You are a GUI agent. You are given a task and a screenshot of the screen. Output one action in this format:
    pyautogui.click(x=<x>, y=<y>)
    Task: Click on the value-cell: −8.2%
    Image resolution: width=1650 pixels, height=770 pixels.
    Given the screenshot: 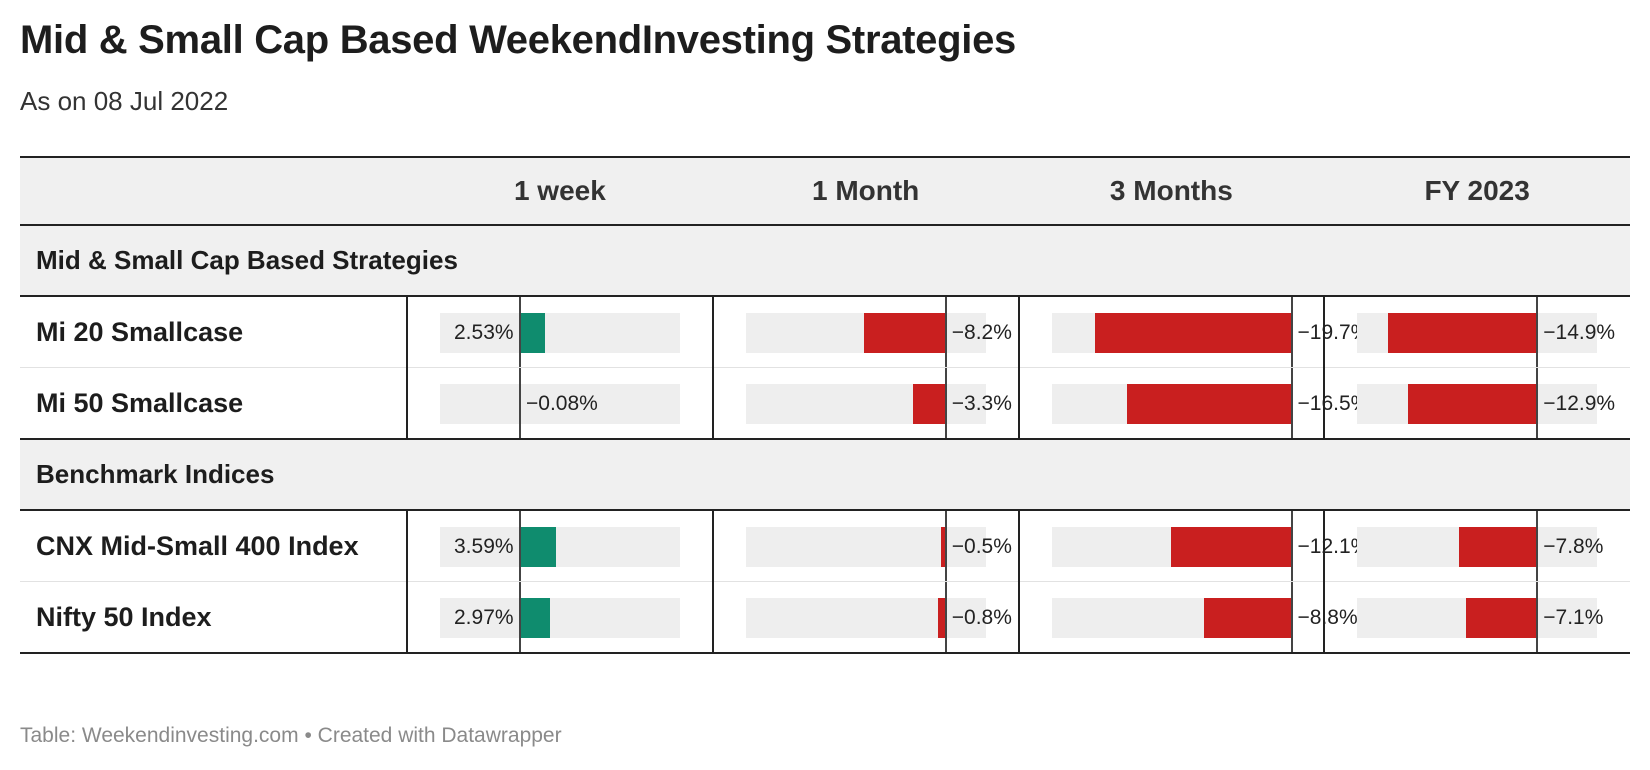 What is the action you would take?
    pyautogui.click(x=865, y=332)
    